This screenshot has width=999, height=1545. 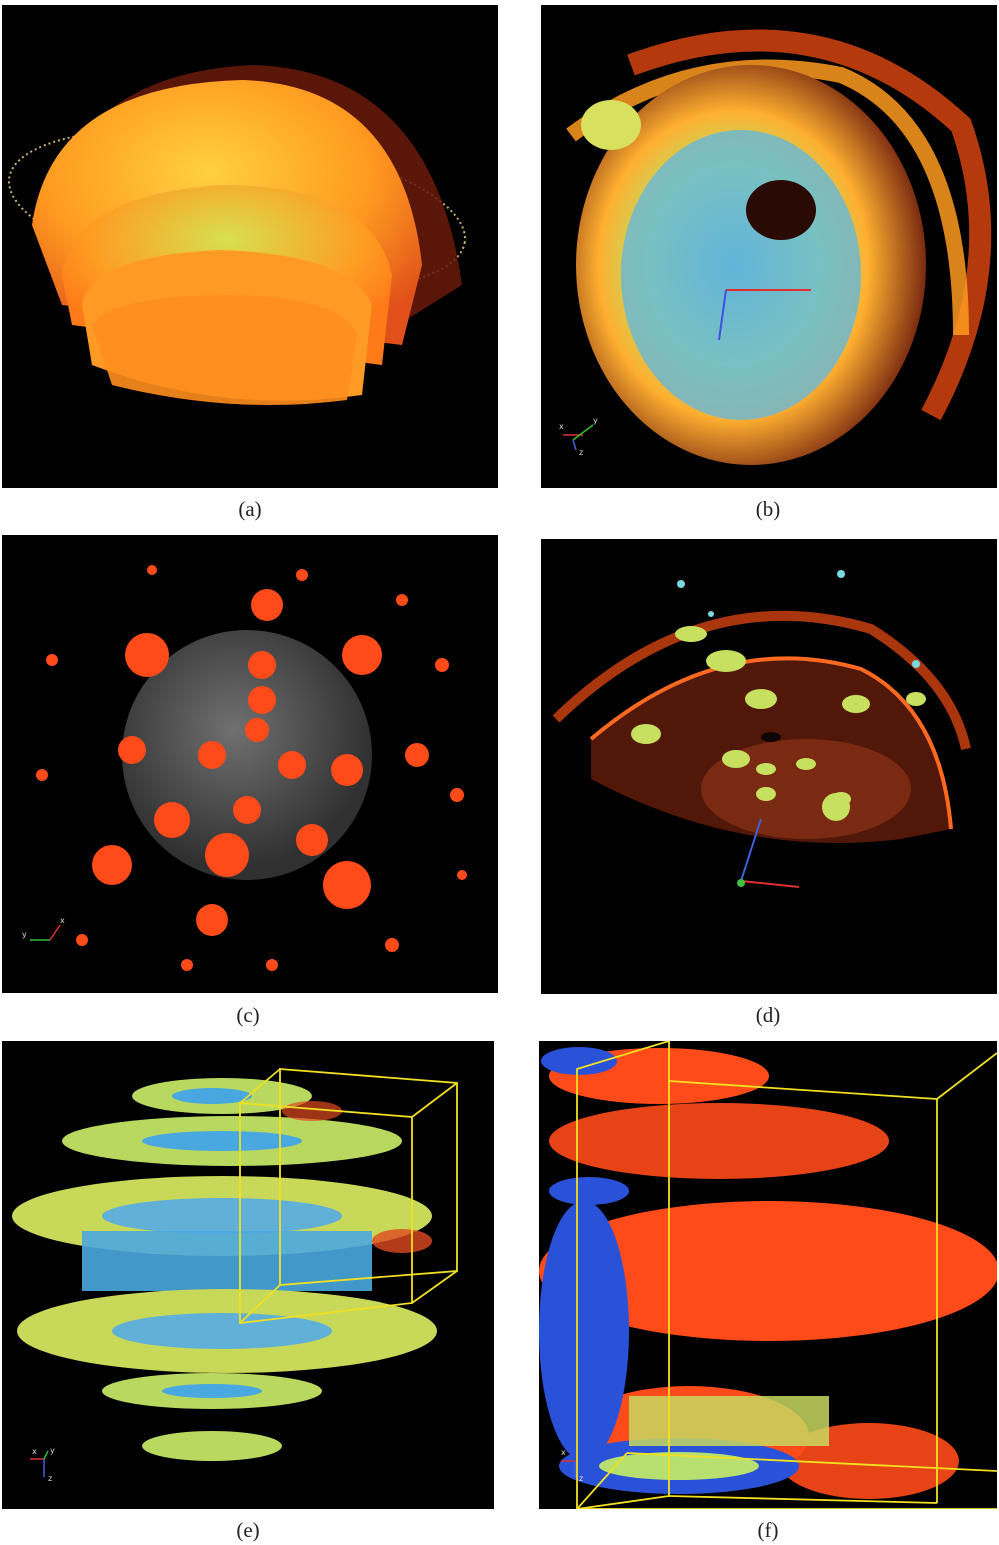 I want to click on caption-a: (a), so click(x=250, y=509).